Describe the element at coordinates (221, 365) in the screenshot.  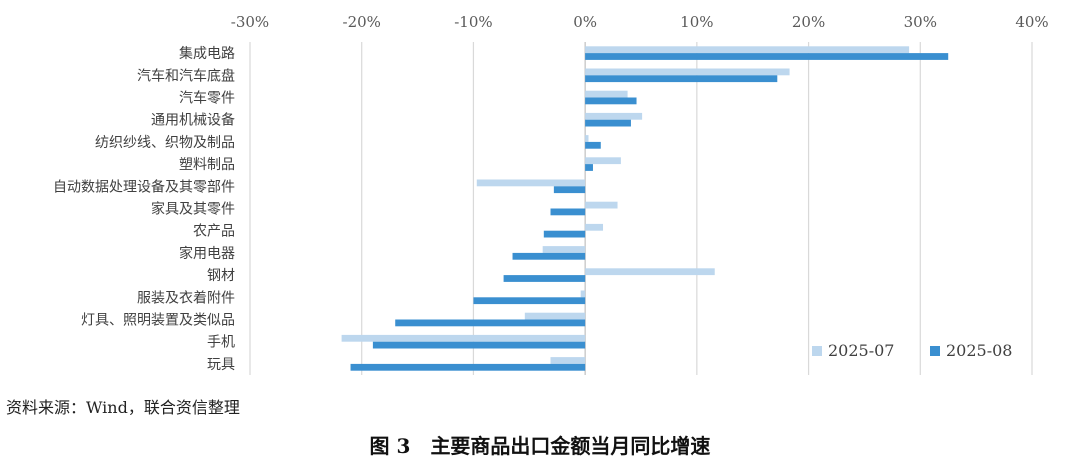
I see `category-label: 玩具` at that location.